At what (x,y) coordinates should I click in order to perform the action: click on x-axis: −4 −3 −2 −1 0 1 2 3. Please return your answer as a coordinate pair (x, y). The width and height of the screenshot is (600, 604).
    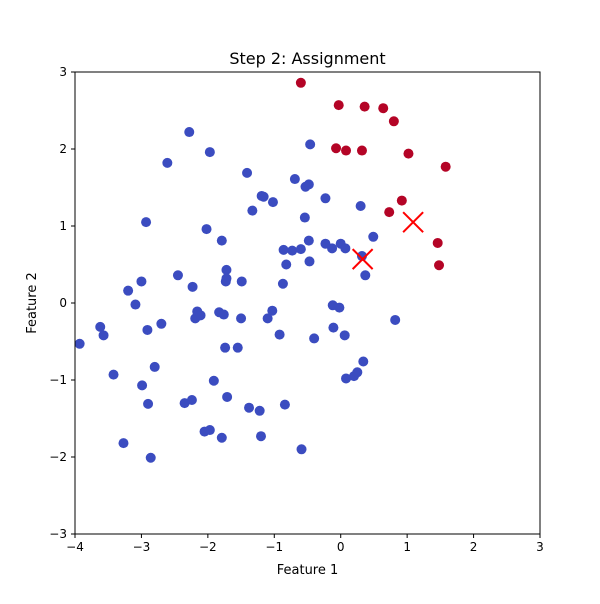
    Looking at the image, I should click on (305, 544).